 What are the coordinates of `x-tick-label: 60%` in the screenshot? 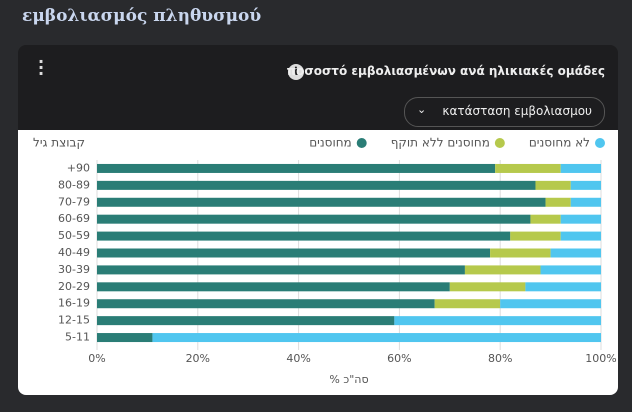 It's located at (399, 358).